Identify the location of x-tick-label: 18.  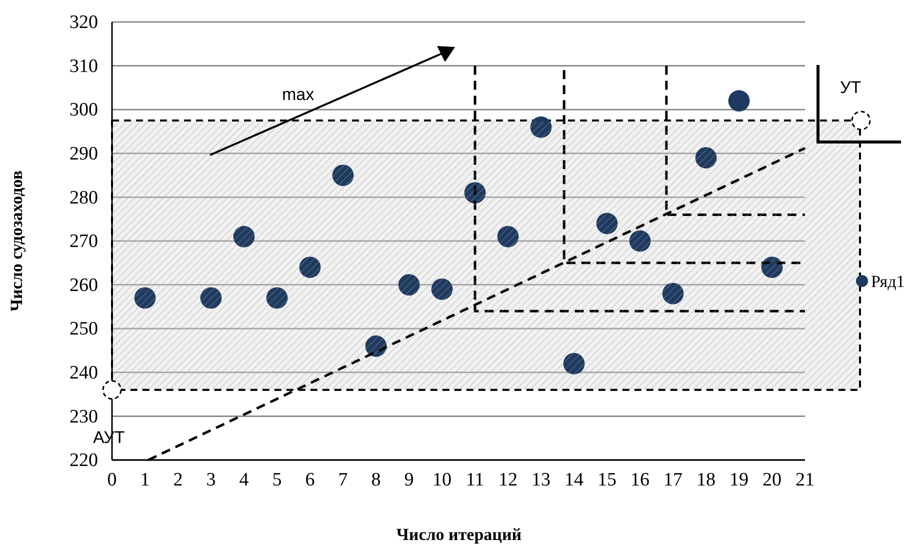
(706, 479).